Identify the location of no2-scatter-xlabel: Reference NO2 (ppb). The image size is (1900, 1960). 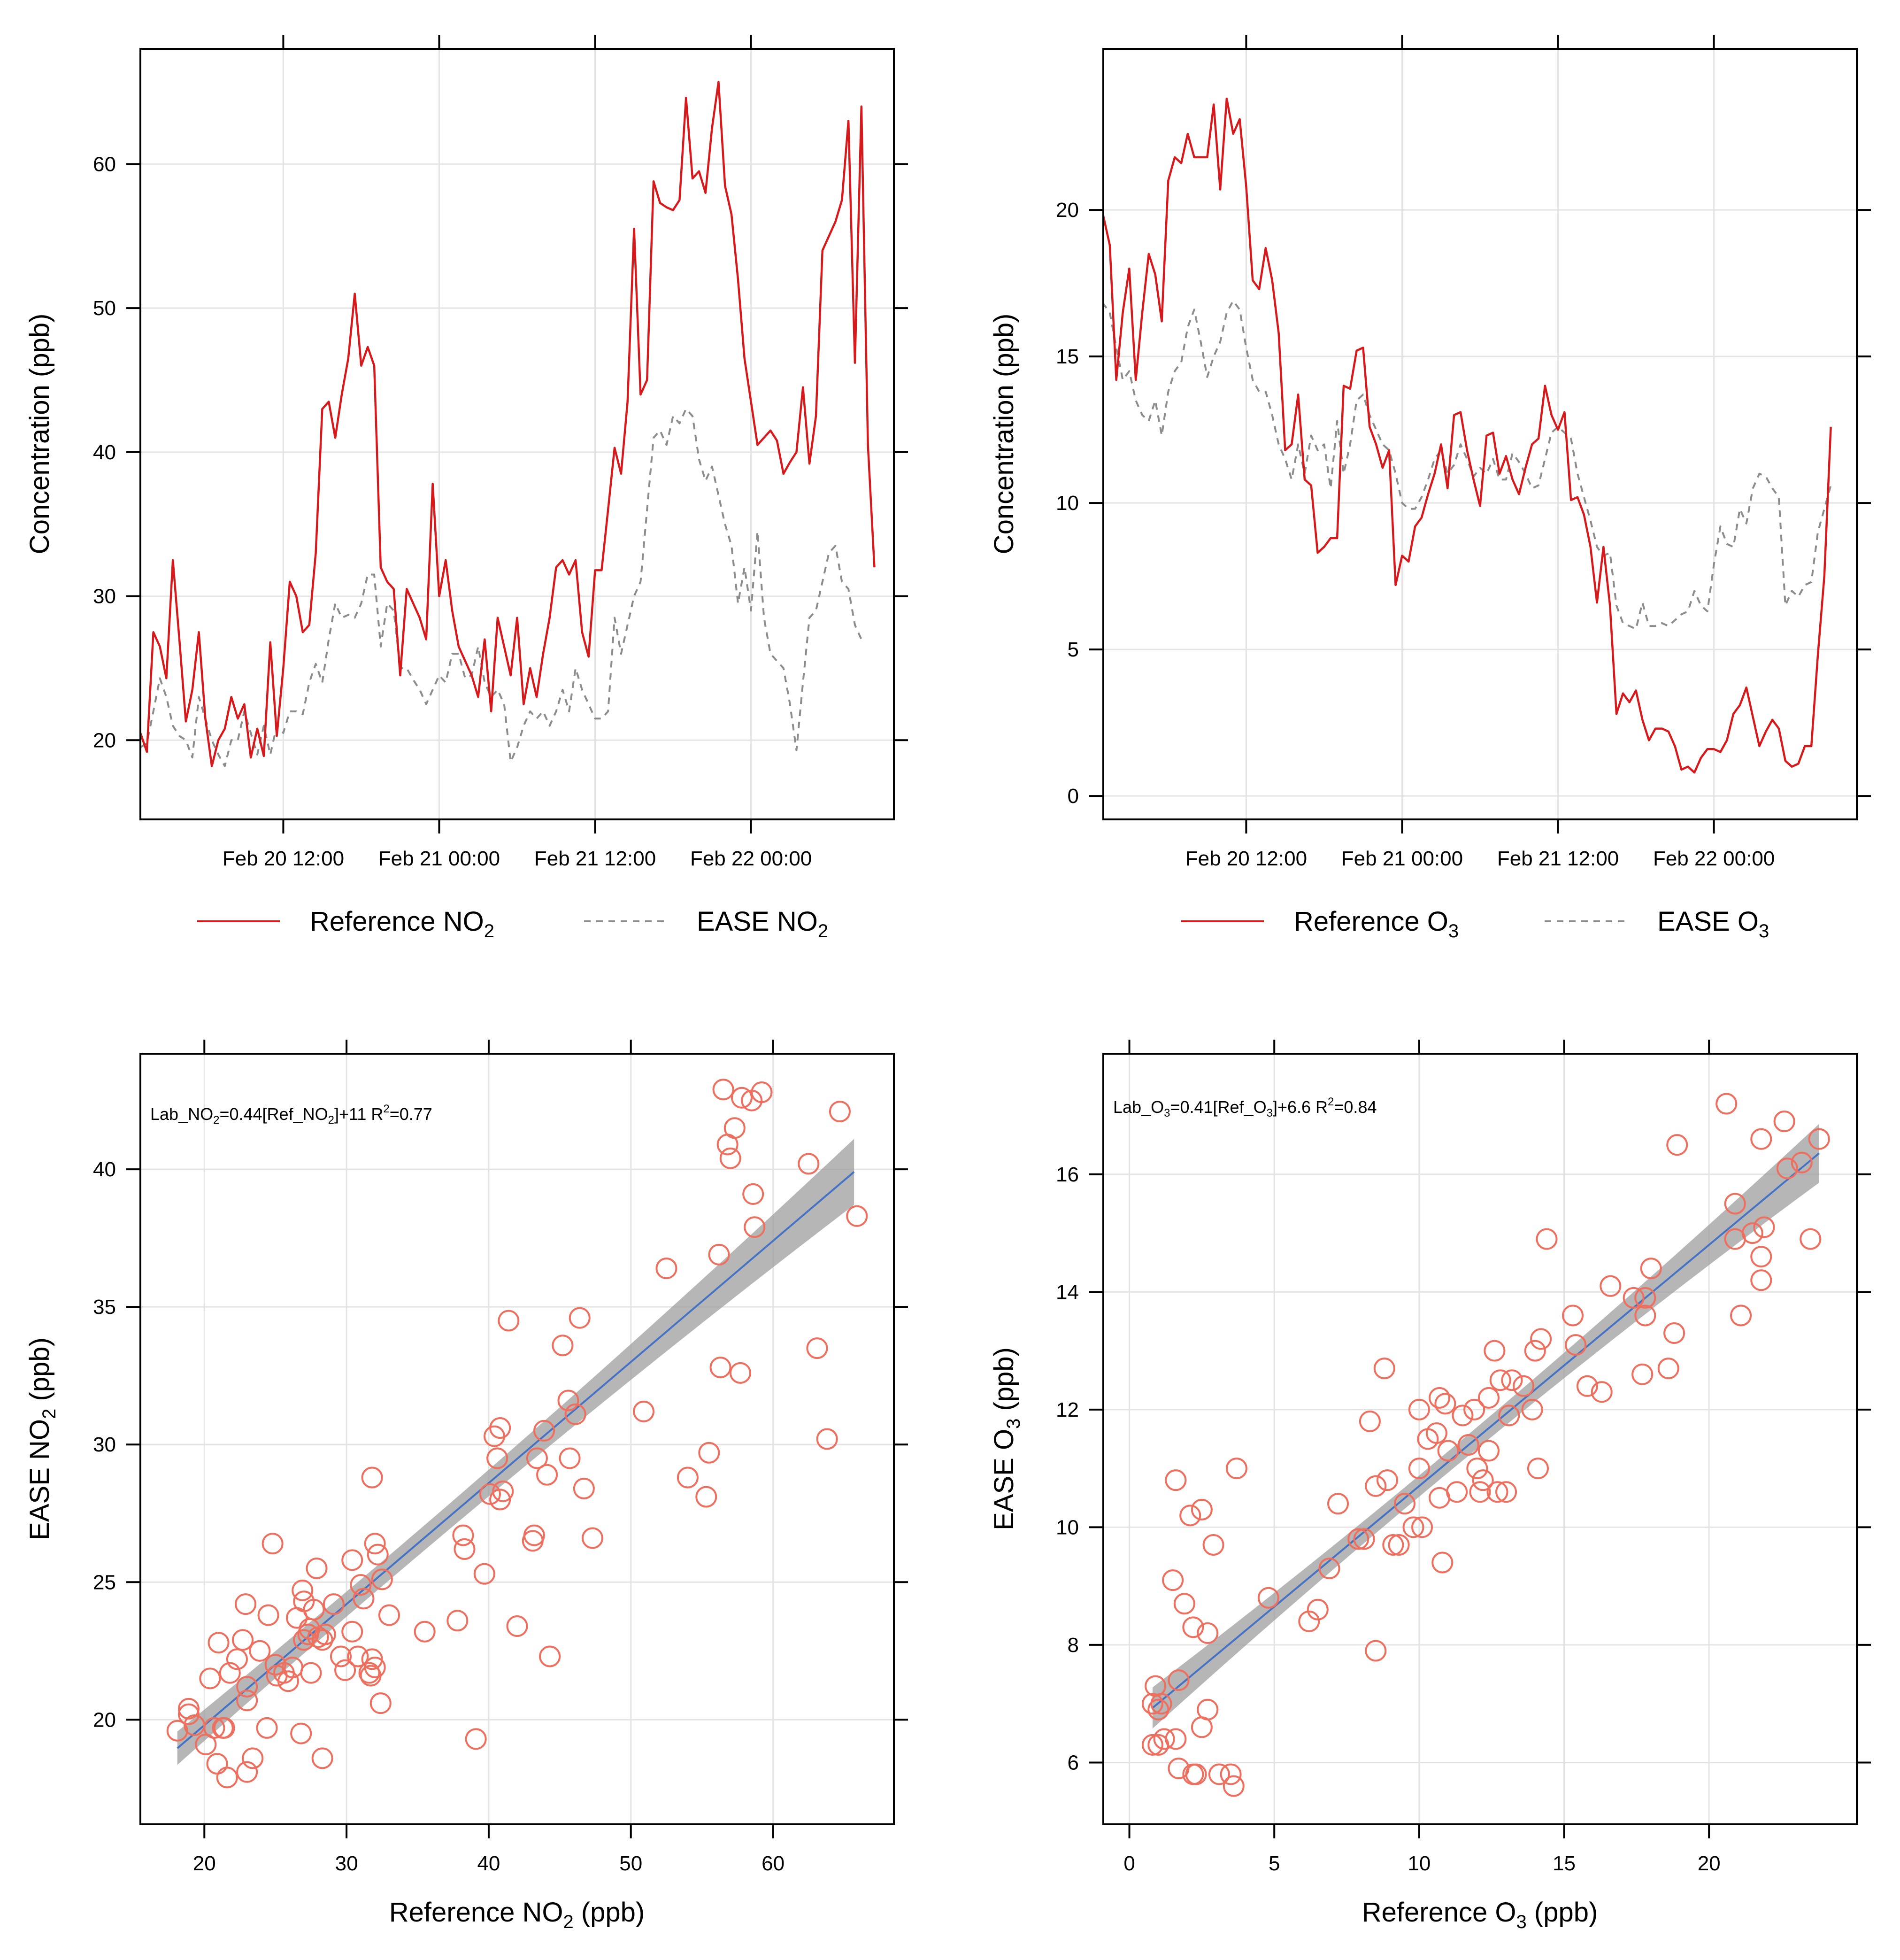
(517, 1914).